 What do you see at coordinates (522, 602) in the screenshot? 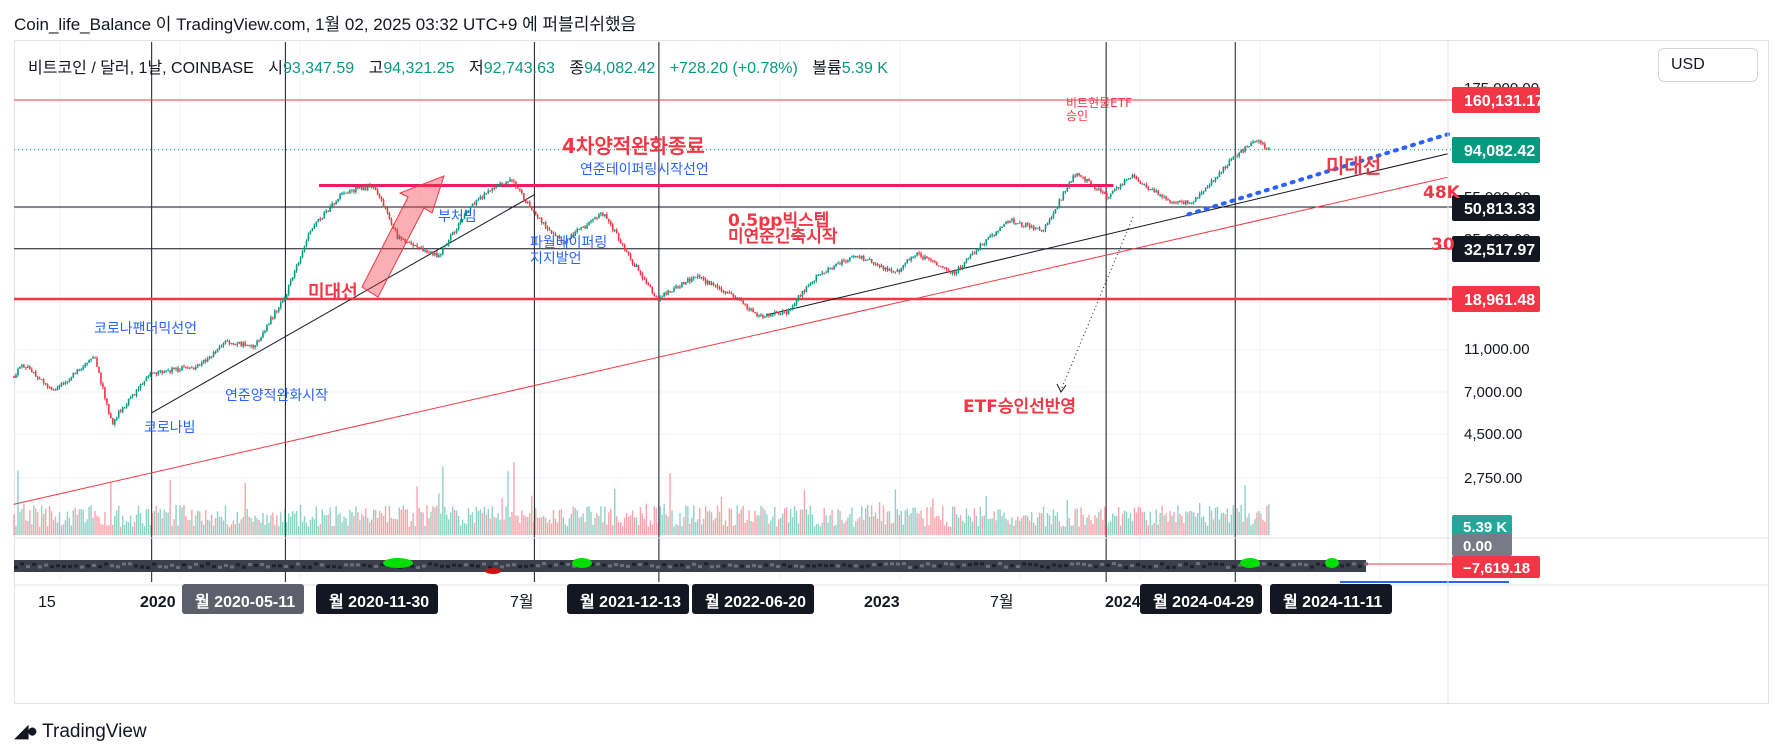
I see `time-label-2: 7월` at bounding box center [522, 602].